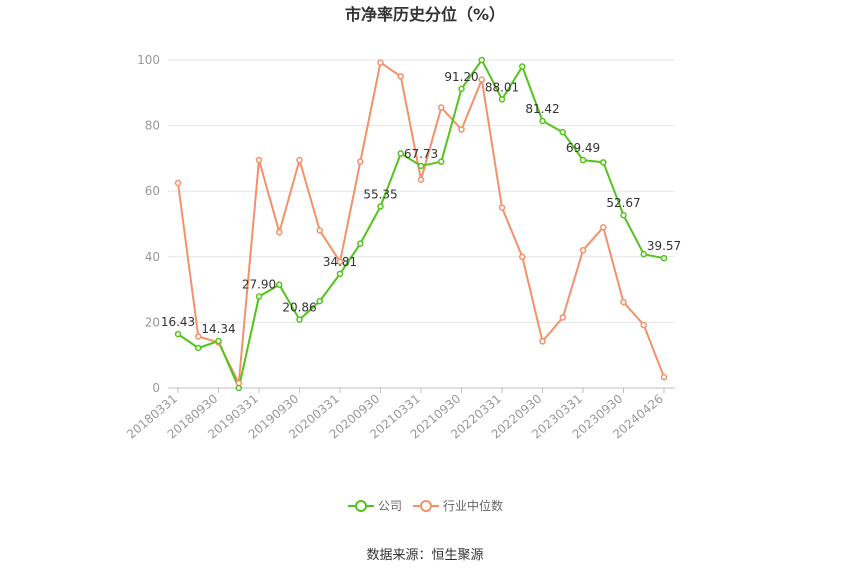  Describe the element at coordinates (148, 224) in the screenshot. I see `y-axis-ticks: 0 20 40 60 80 100` at that location.